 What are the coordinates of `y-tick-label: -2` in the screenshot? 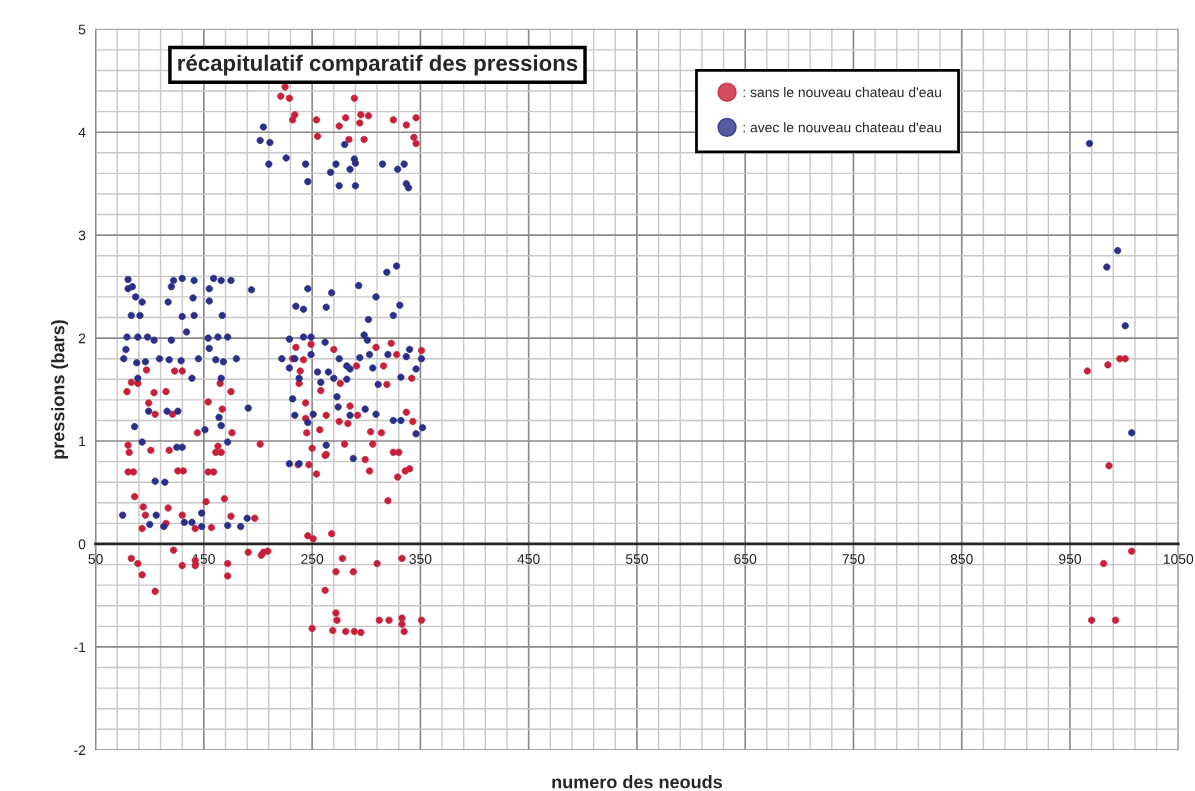 It's located at (80, 750).